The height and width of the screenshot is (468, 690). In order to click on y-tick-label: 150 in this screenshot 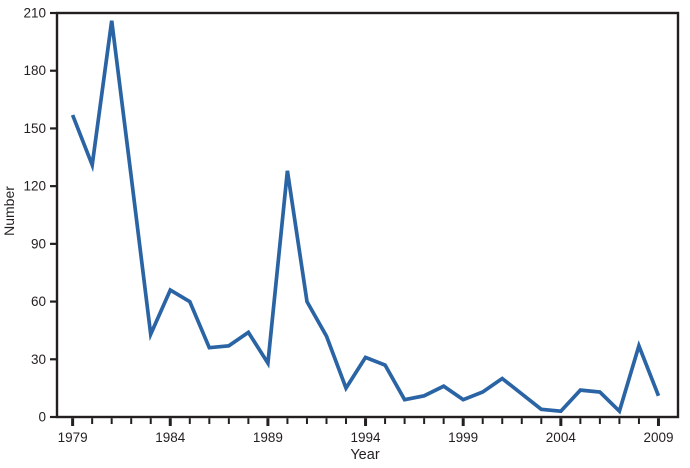, I will do `click(34, 128)`.